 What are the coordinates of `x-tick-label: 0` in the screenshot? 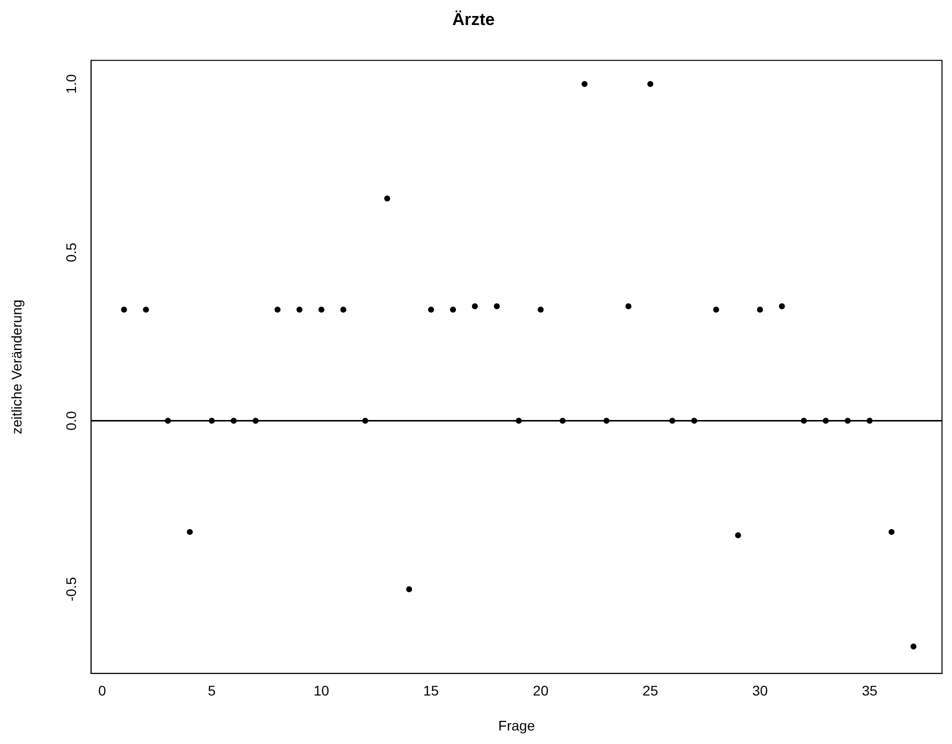 It's located at (102, 690).